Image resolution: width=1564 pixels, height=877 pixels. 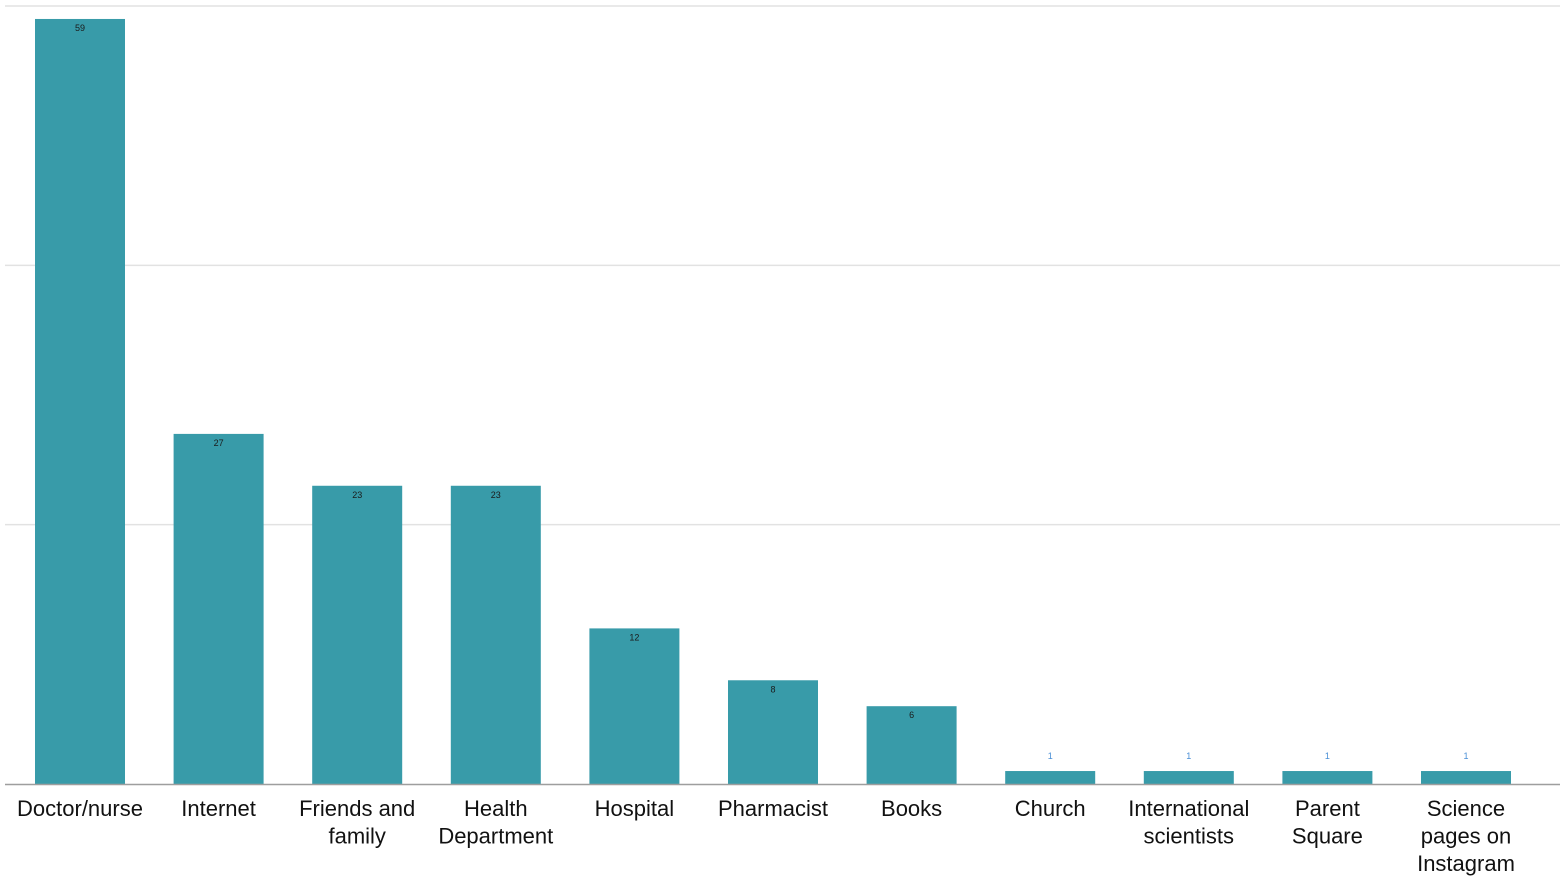 What do you see at coordinates (1188, 822) in the screenshot?
I see `category-label: International scientists` at bounding box center [1188, 822].